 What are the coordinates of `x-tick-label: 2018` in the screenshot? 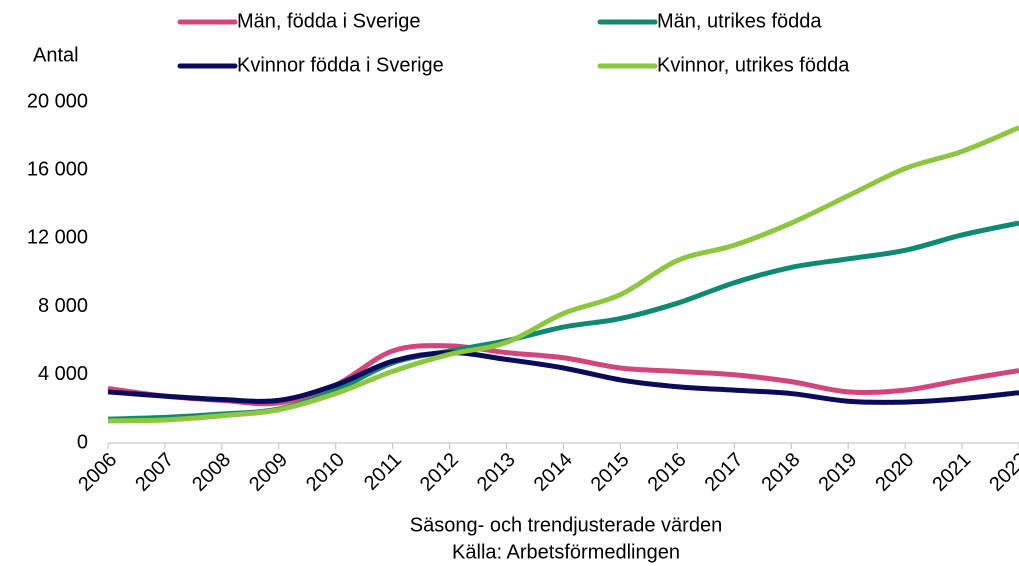 It's located at (780, 472).